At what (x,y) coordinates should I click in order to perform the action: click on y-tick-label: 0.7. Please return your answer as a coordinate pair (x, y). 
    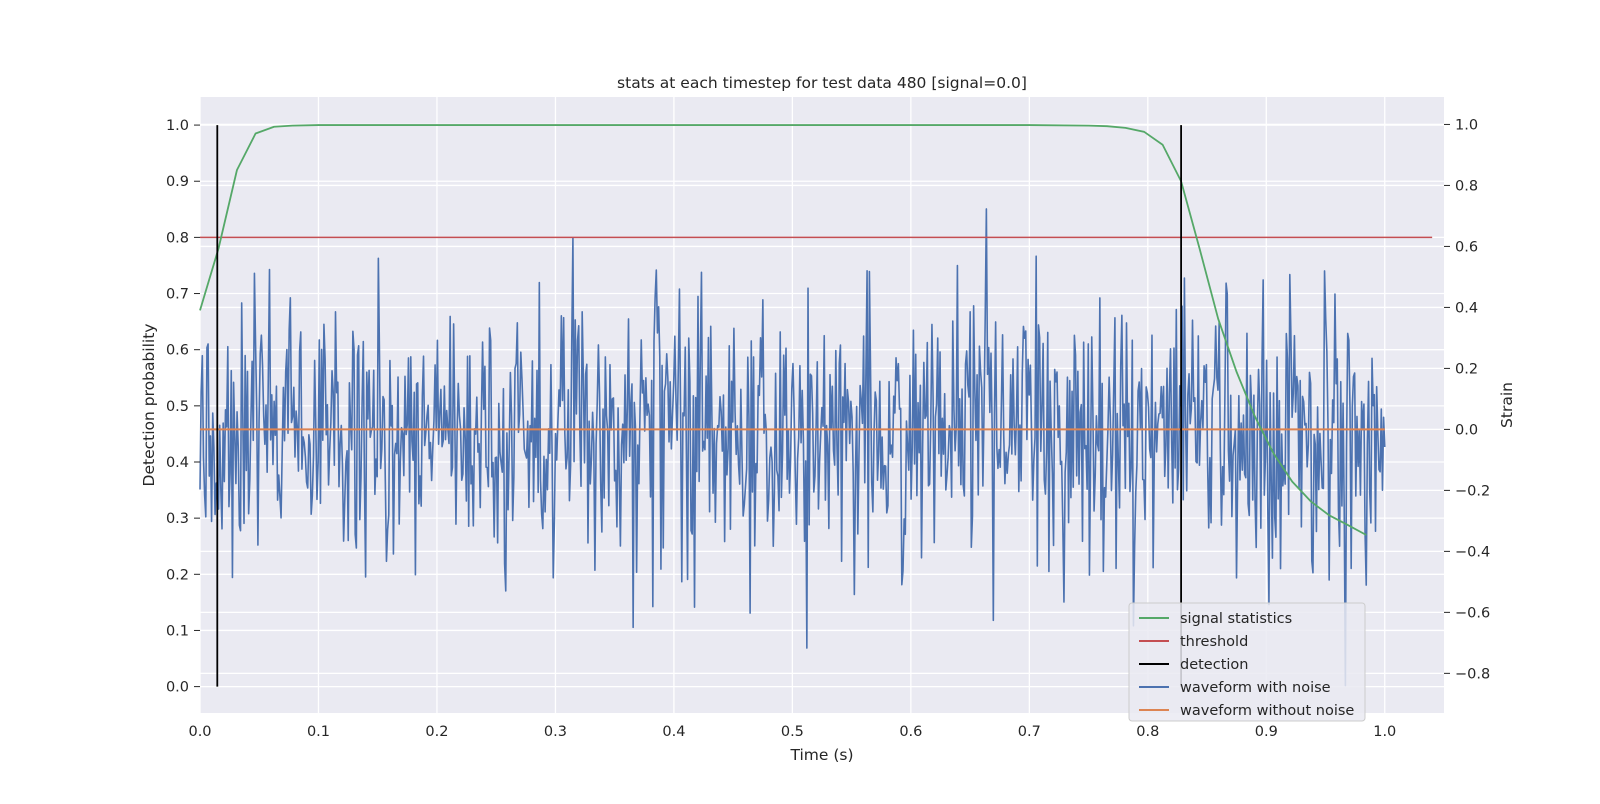
    Looking at the image, I should click on (177, 295).